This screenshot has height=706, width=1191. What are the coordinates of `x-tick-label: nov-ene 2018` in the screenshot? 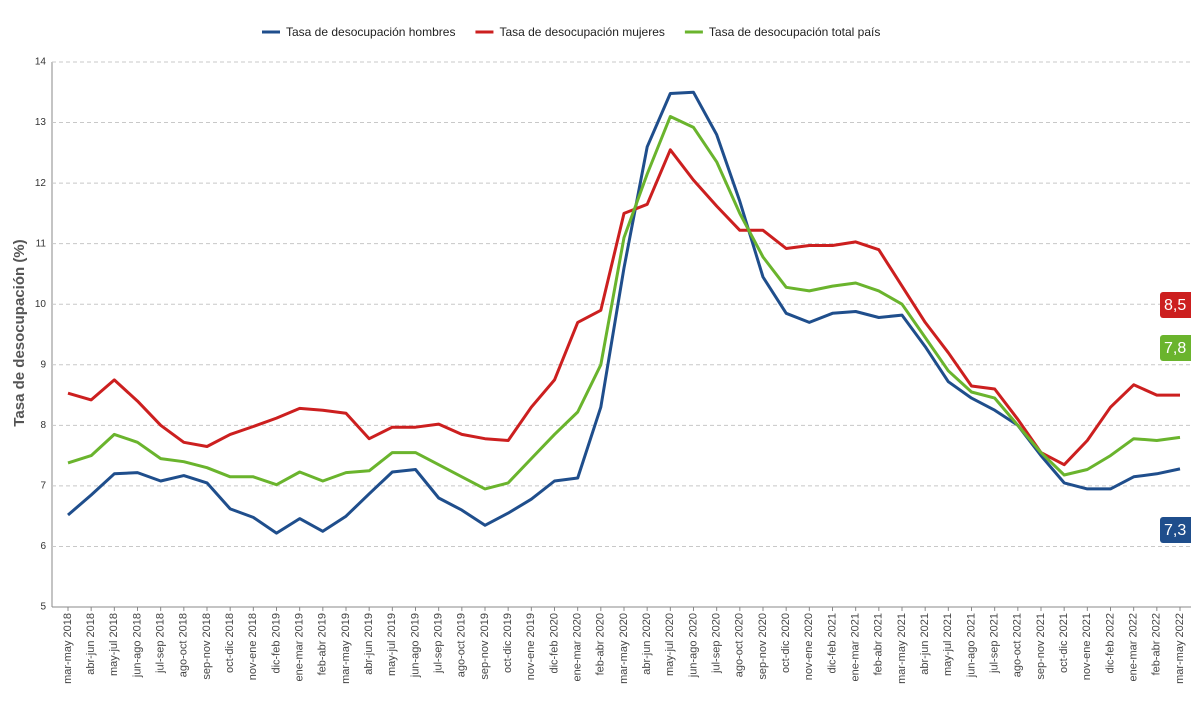 It's located at (253, 646).